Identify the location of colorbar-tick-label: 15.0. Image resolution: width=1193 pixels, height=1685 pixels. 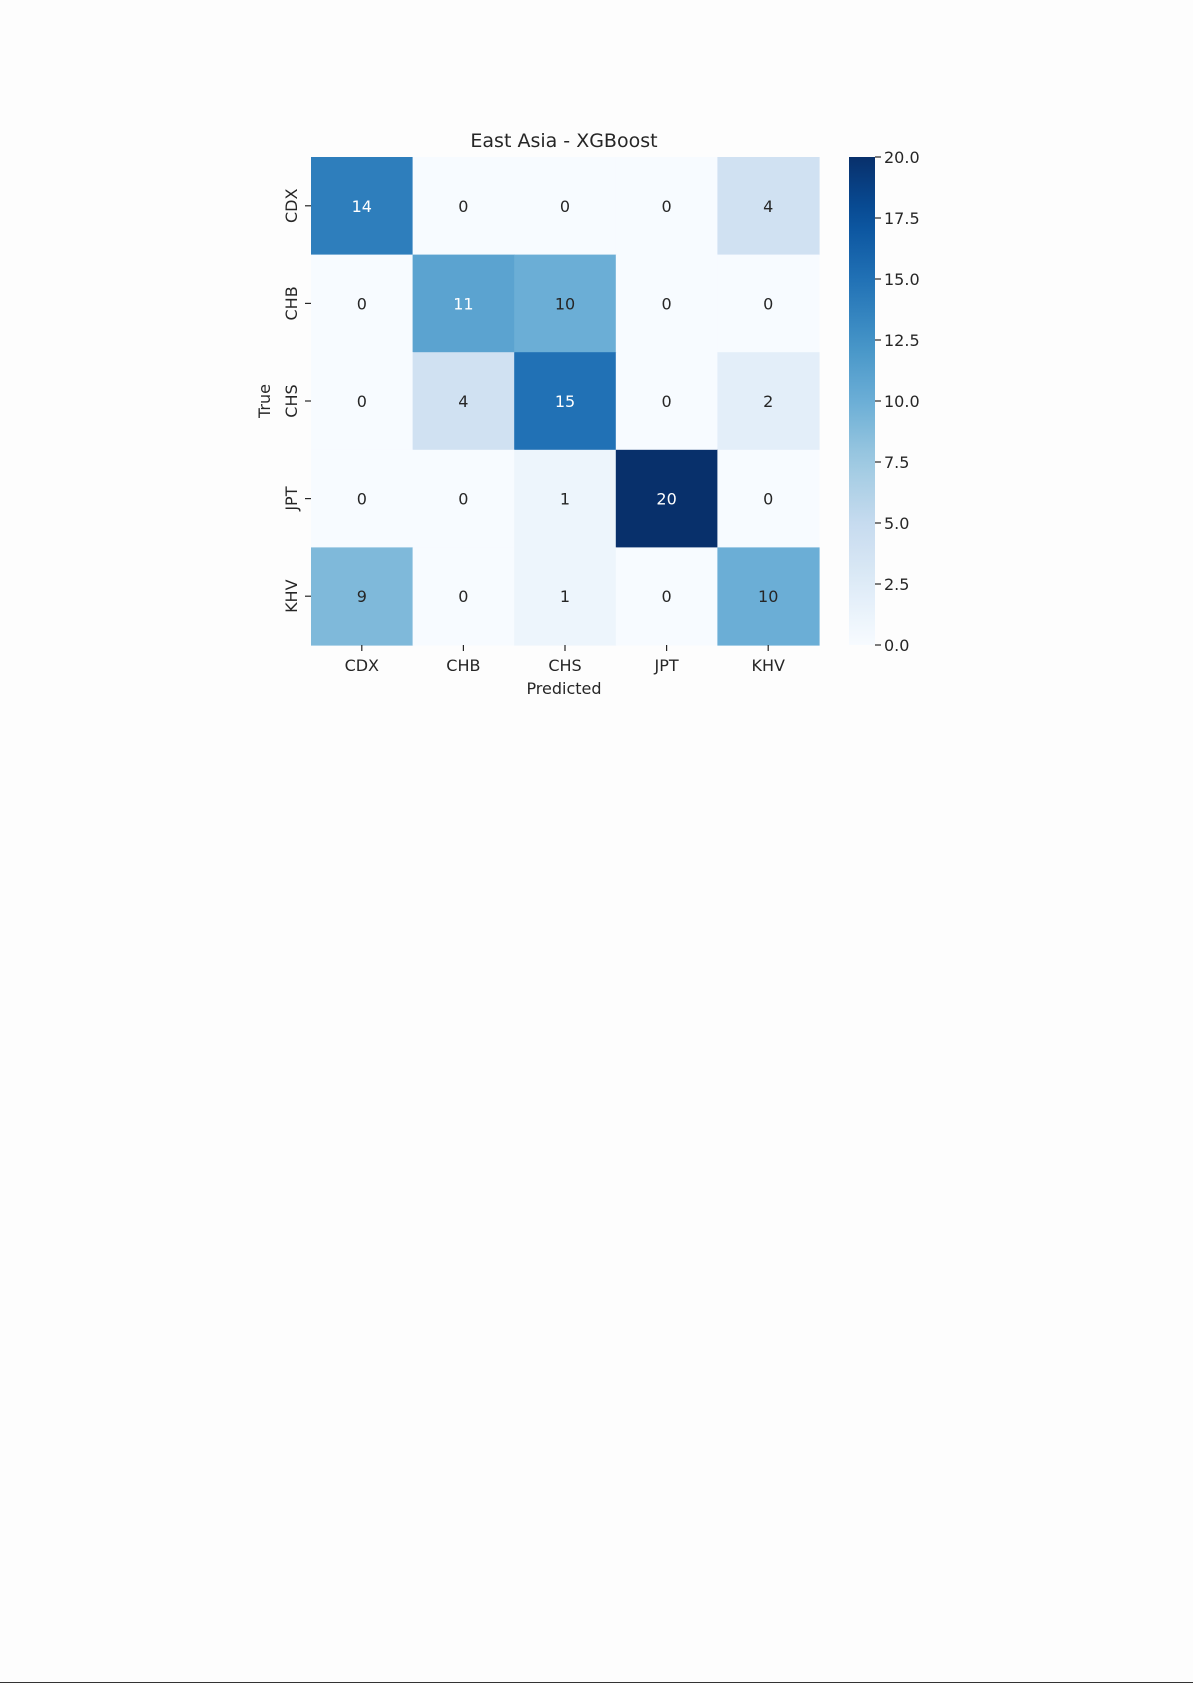
(902, 279).